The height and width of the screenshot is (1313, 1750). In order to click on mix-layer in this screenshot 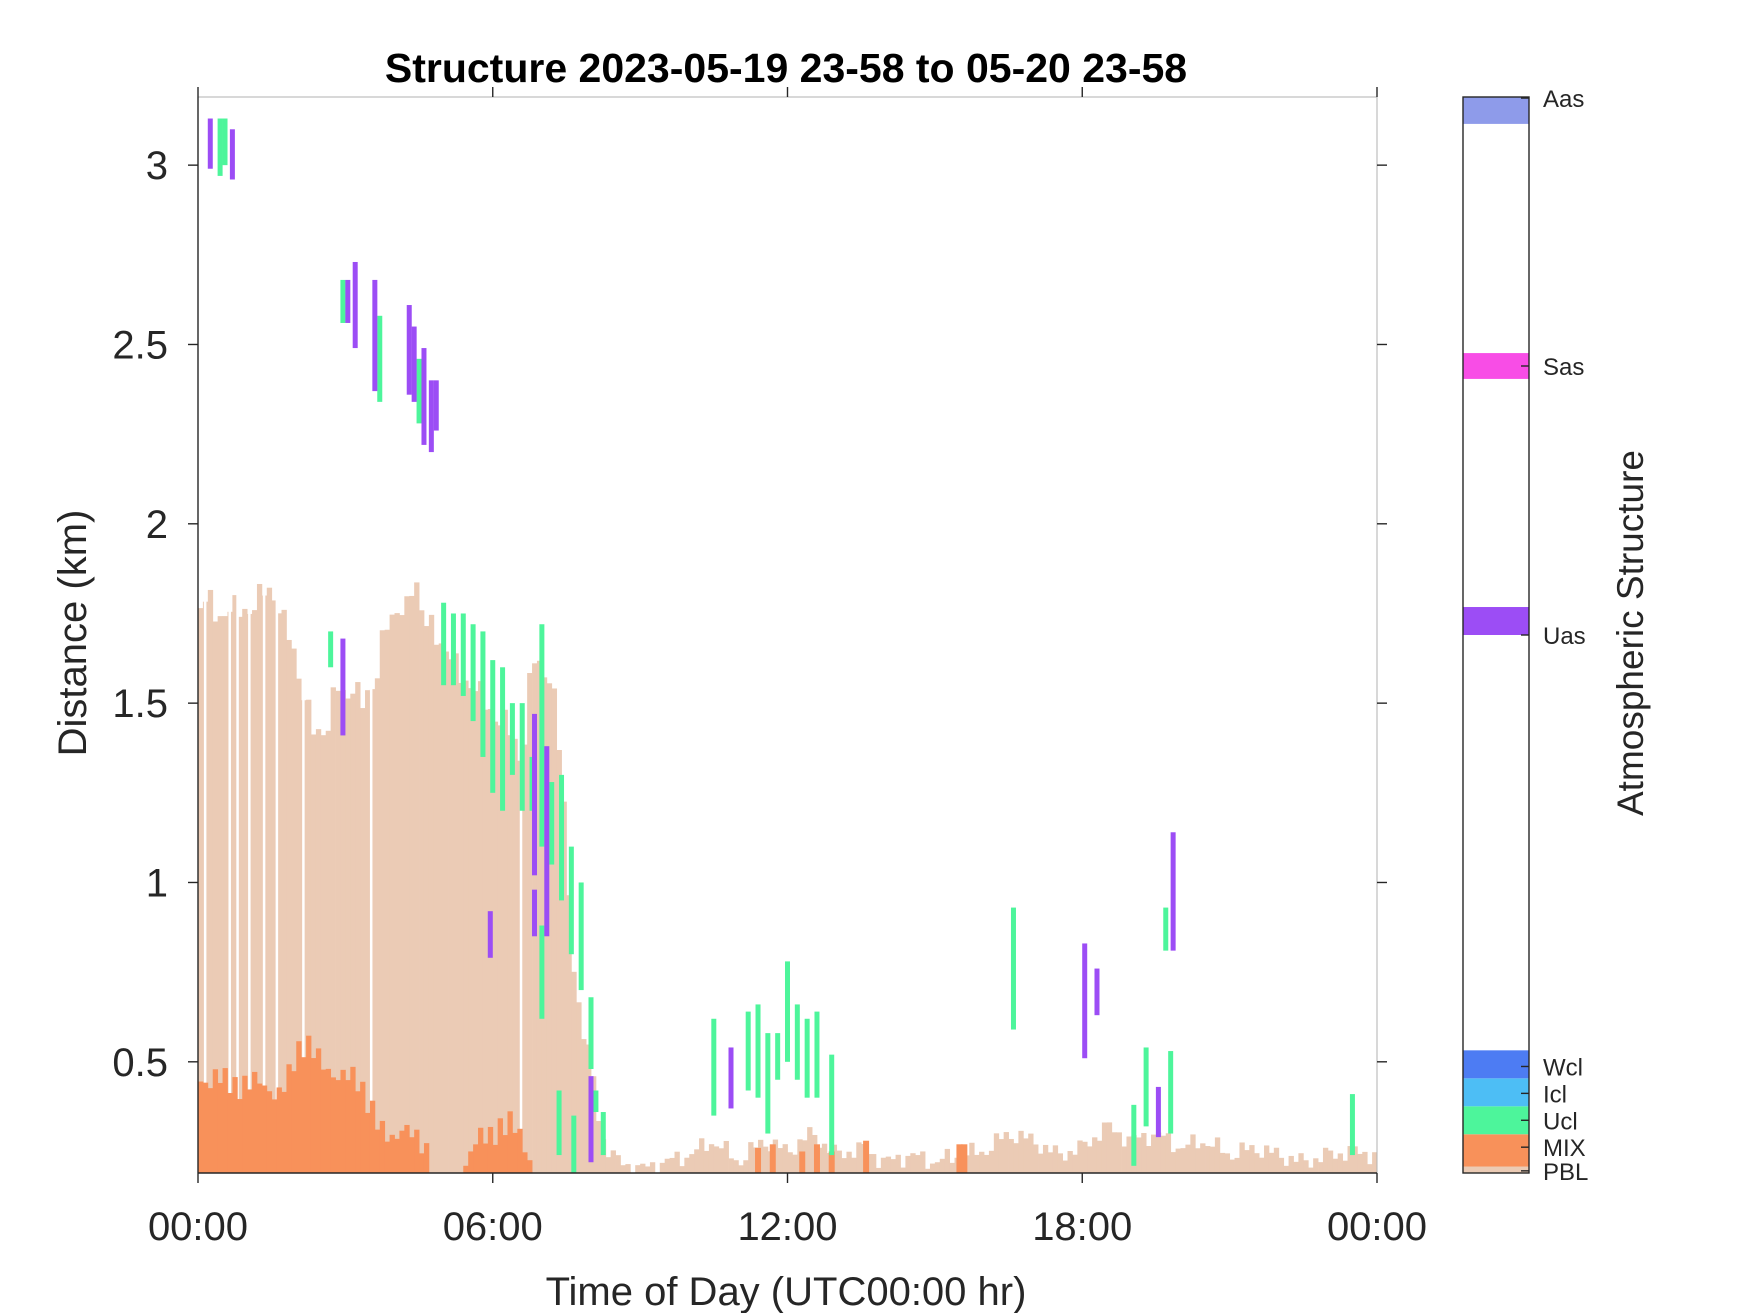, I will do `click(583, 1104)`.